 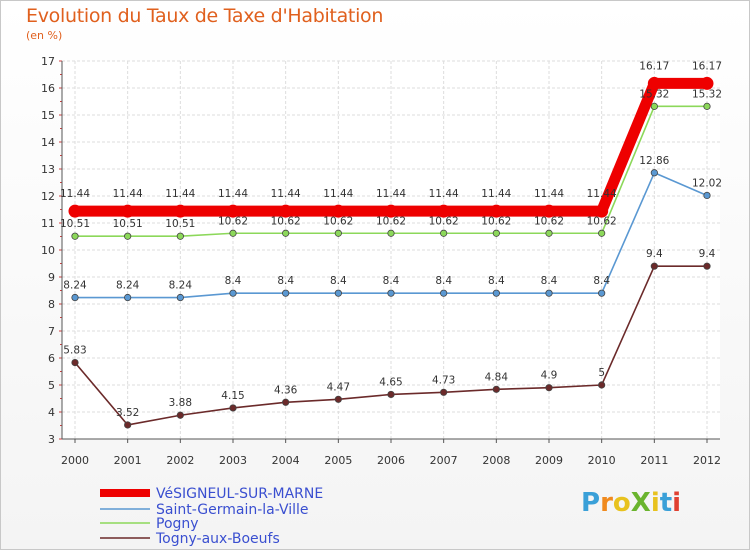 What do you see at coordinates (591, 503) in the screenshot?
I see `logo-letter: P` at bounding box center [591, 503].